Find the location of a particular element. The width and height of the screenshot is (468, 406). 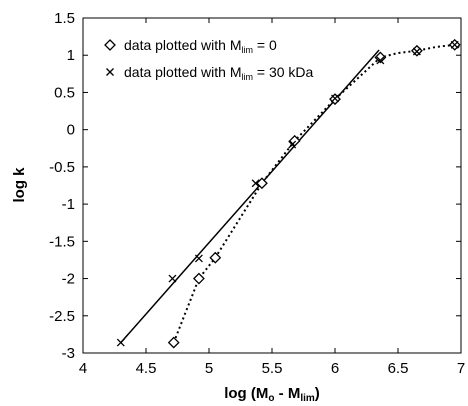

y-tick-label: -1 is located at coordinates (68, 204).